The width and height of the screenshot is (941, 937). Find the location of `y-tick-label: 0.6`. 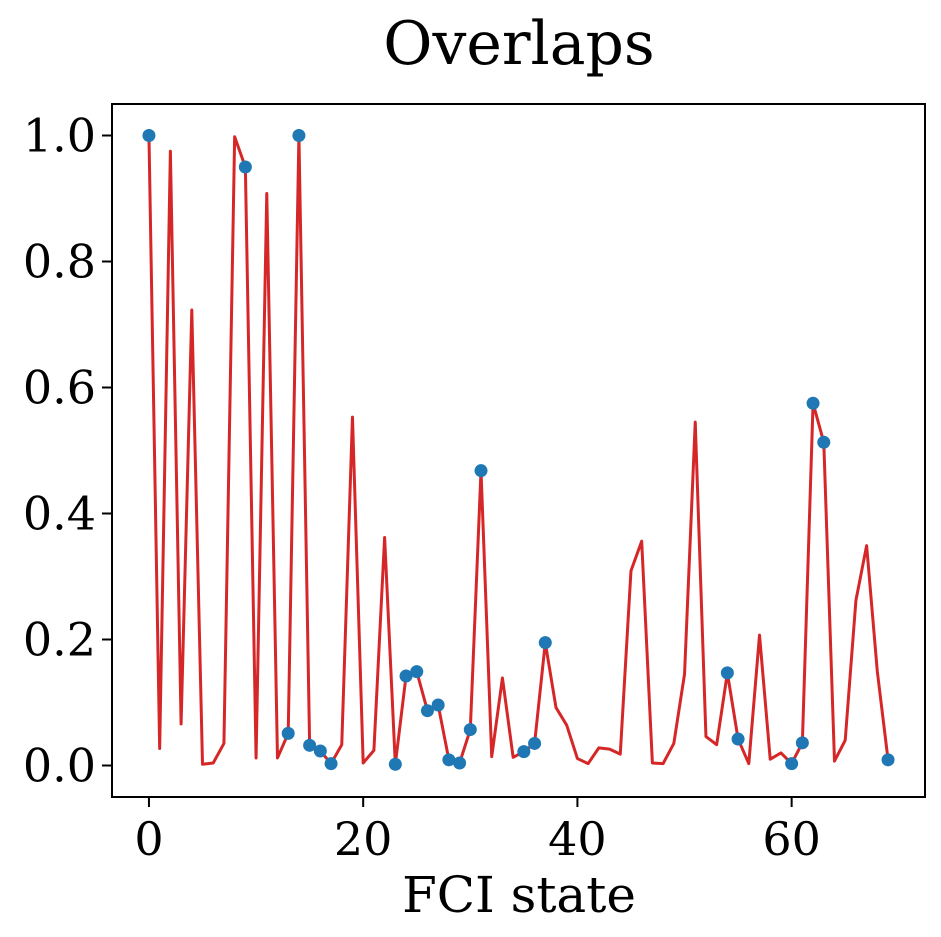

y-tick-label: 0.6 is located at coordinates (59, 388).